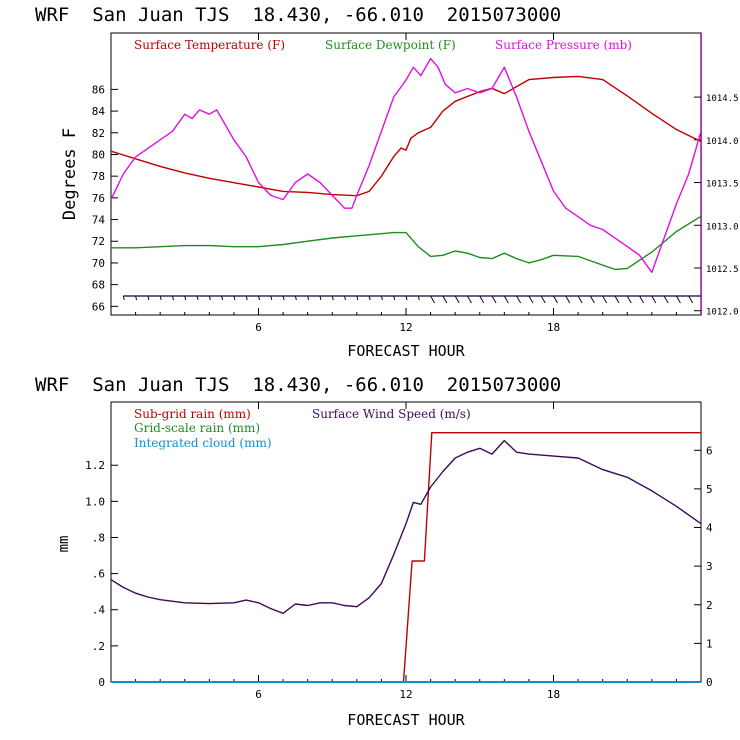  What do you see at coordinates (709, 528) in the screenshot?
I see `panel2-y-right-tick-label: 4` at bounding box center [709, 528].